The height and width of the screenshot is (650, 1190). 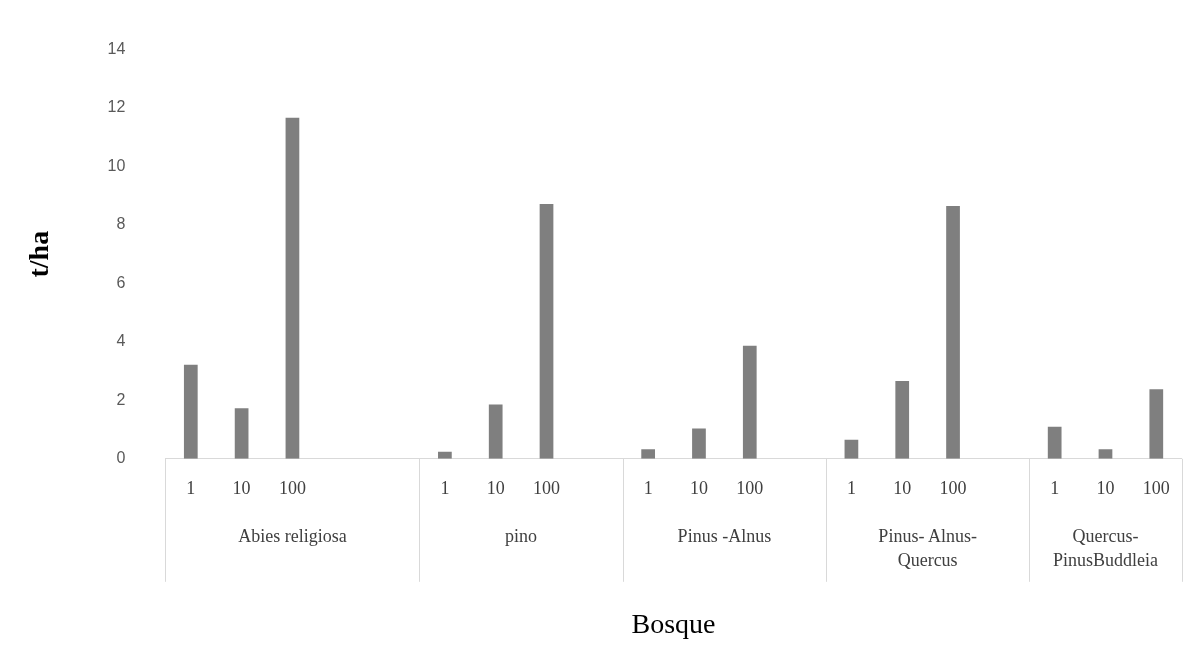 What do you see at coordinates (116, 165) in the screenshot?
I see `y-tick-label: 10` at bounding box center [116, 165].